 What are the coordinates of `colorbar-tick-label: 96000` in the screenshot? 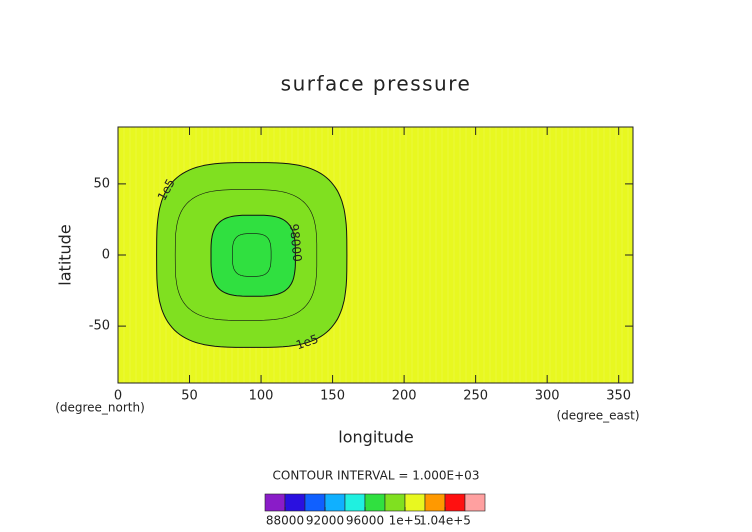 It's located at (365, 521).